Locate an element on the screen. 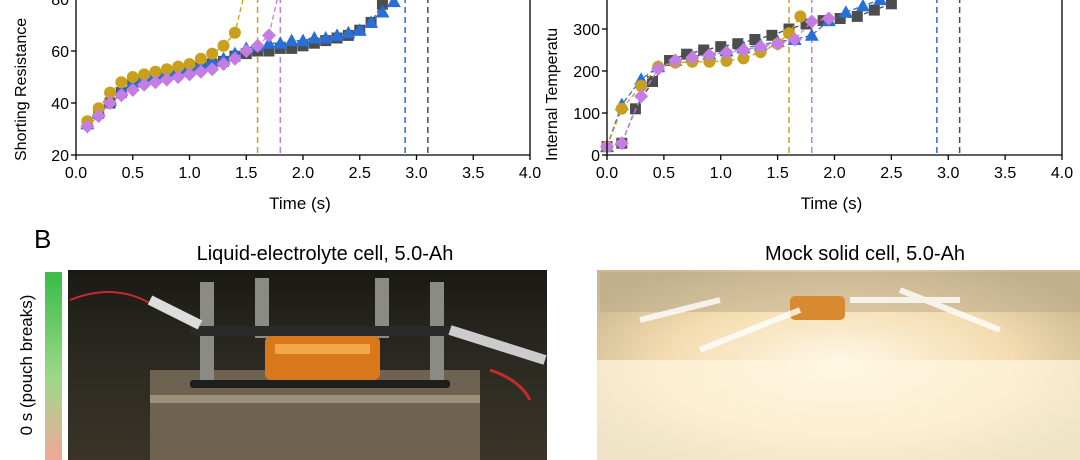 Image resolution: width=1080 pixels, height=460 pixels. panel-label: B is located at coordinates (42, 239).